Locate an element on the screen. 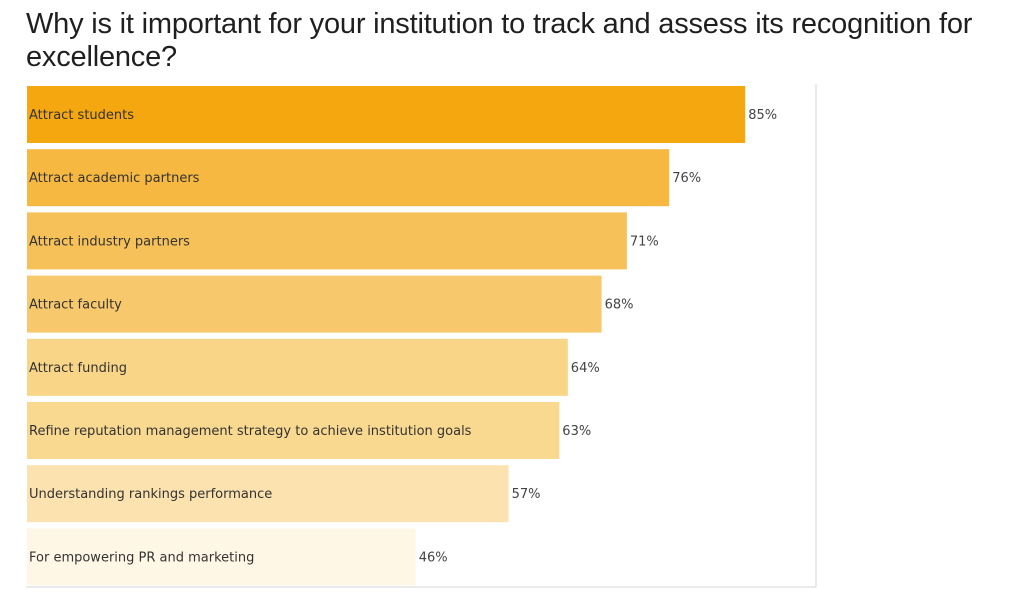 This screenshot has height=599, width=1021. value-label: 76% is located at coordinates (686, 178).